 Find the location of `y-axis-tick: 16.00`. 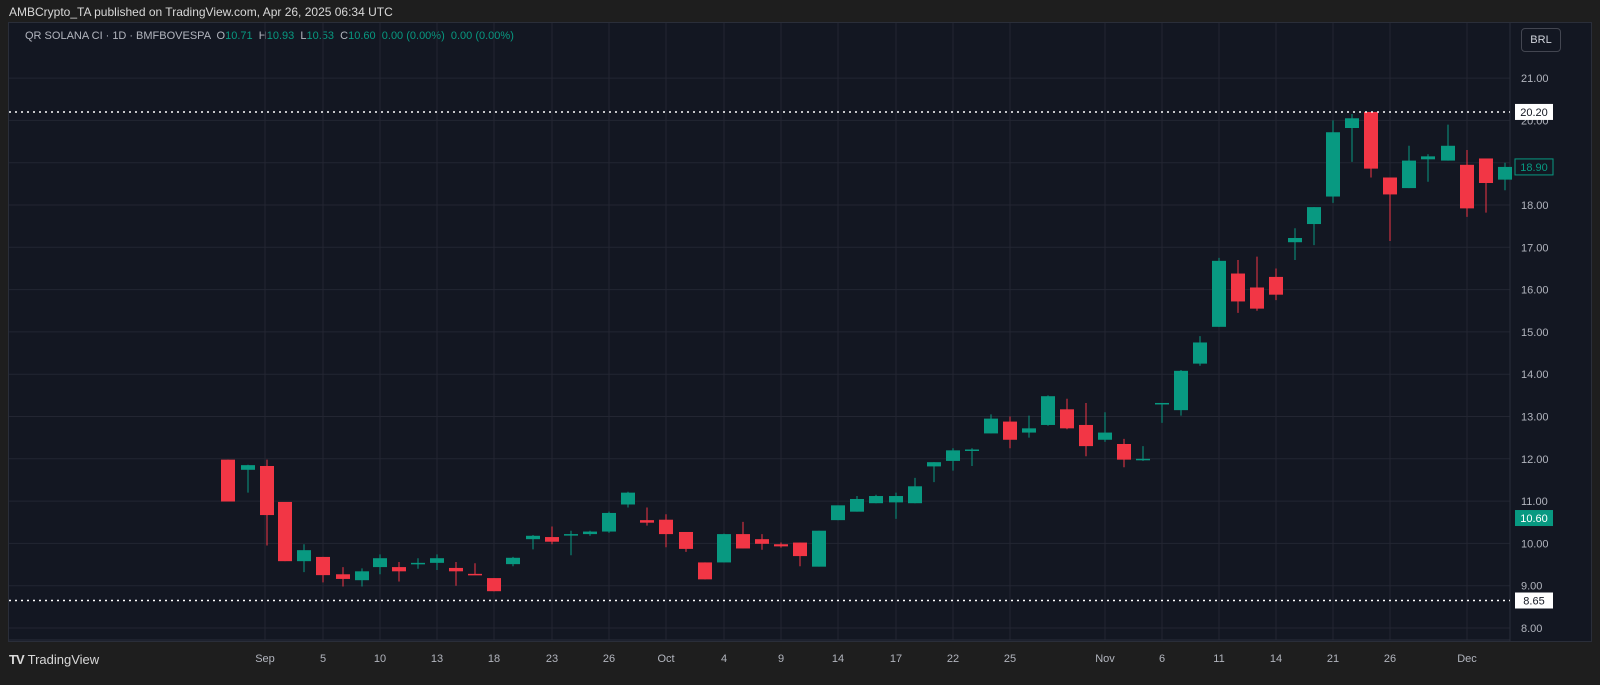

y-axis-tick: 16.00 is located at coordinates (1535, 291).